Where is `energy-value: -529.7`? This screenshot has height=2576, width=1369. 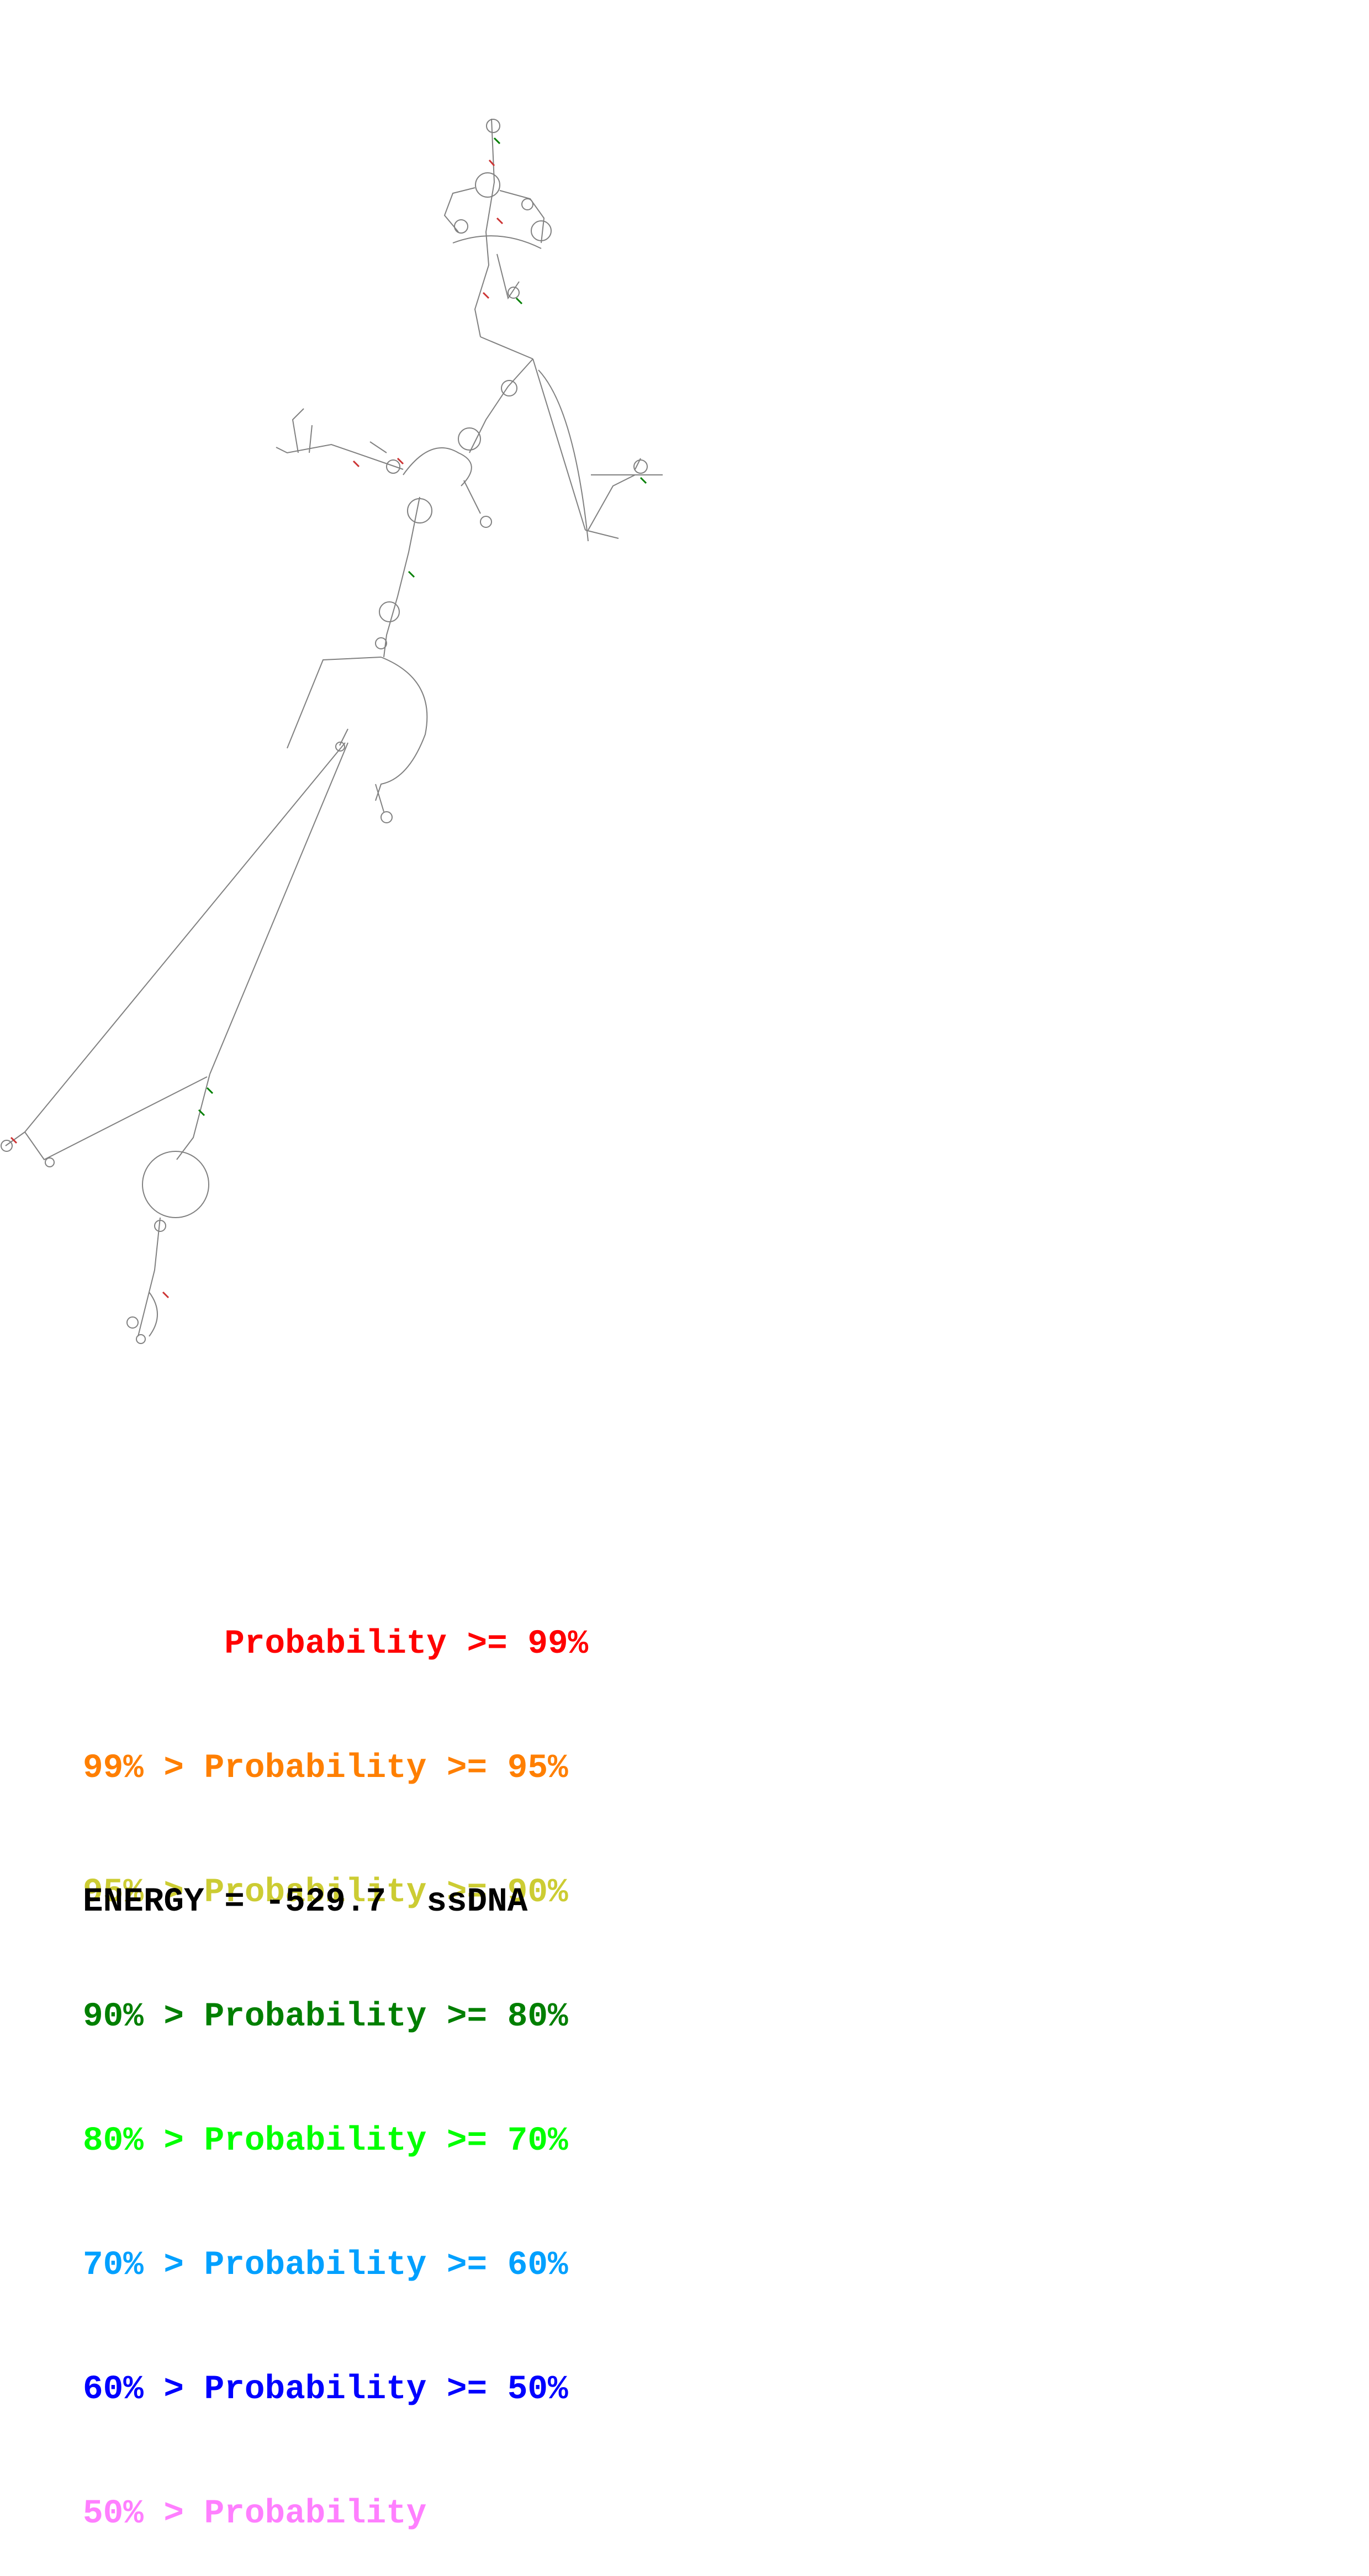 energy-value: -529.7 is located at coordinates (326, 1902).